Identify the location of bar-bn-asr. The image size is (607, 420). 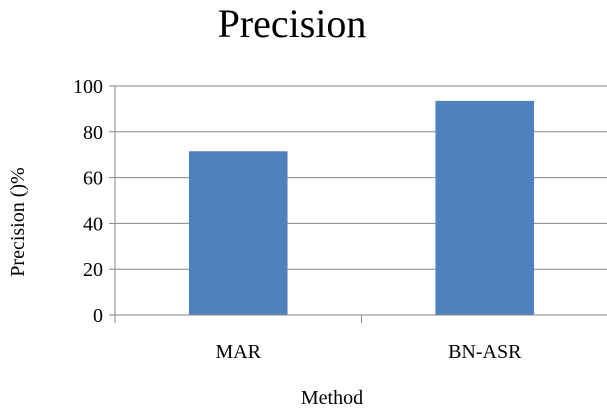
(485, 207).